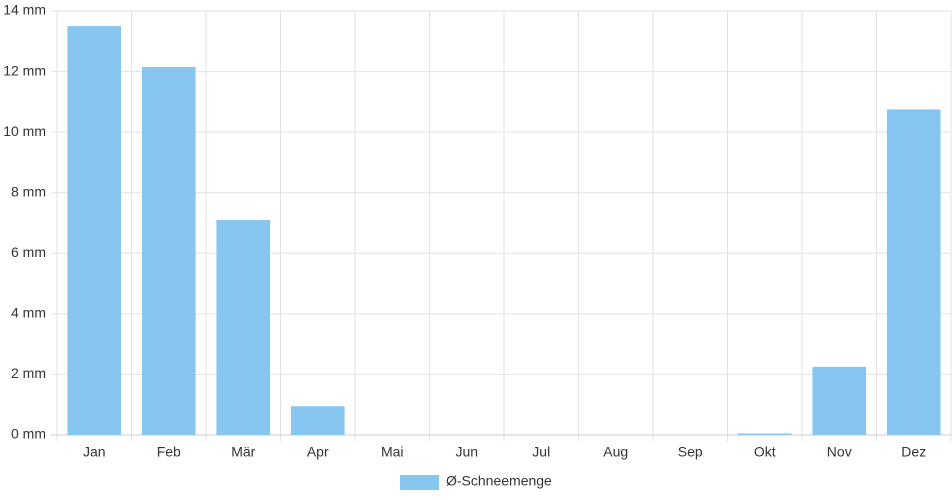 This screenshot has width=952, height=500. I want to click on y-tick-label: 8 mm, so click(28, 191).